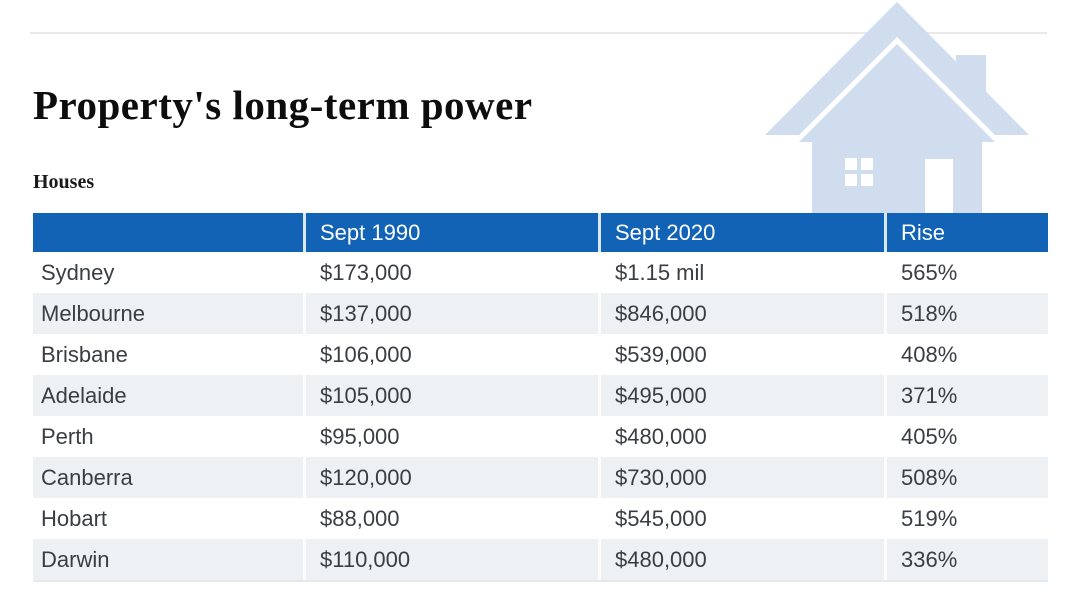 The image size is (1080, 610). I want to click on table-header-row: Sept 1990 Sept 2020 Rise, so click(540, 232).